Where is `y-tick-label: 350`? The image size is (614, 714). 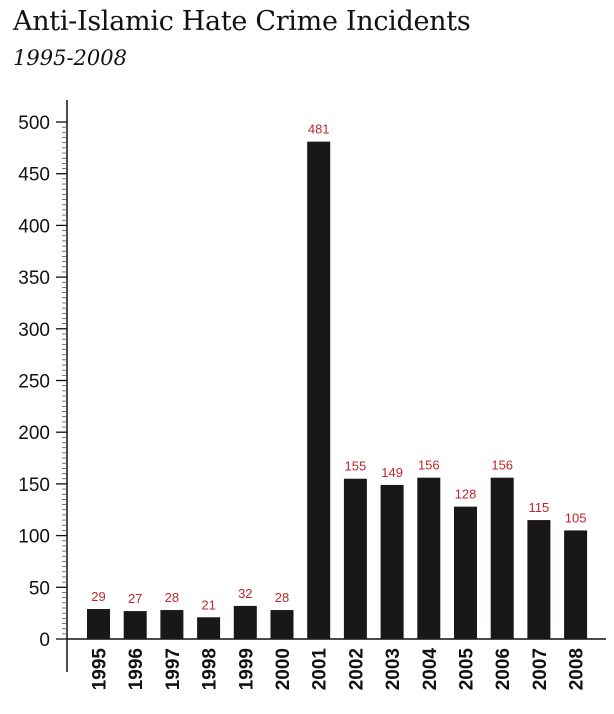 y-tick-label: 350 is located at coordinates (34, 278).